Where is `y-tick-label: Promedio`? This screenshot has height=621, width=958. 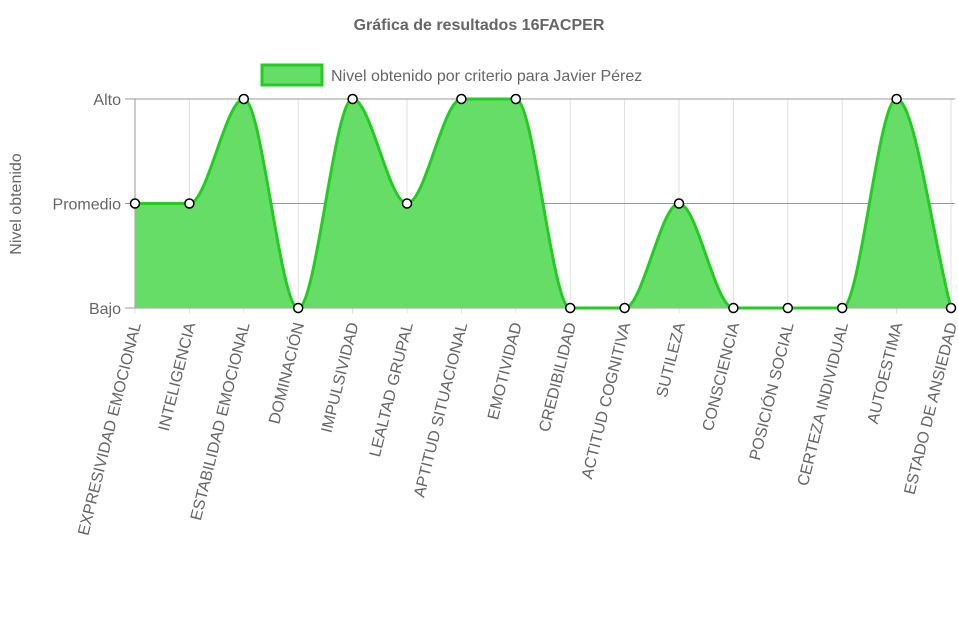 y-tick-label: Promedio is located at coordinates (87, 205).